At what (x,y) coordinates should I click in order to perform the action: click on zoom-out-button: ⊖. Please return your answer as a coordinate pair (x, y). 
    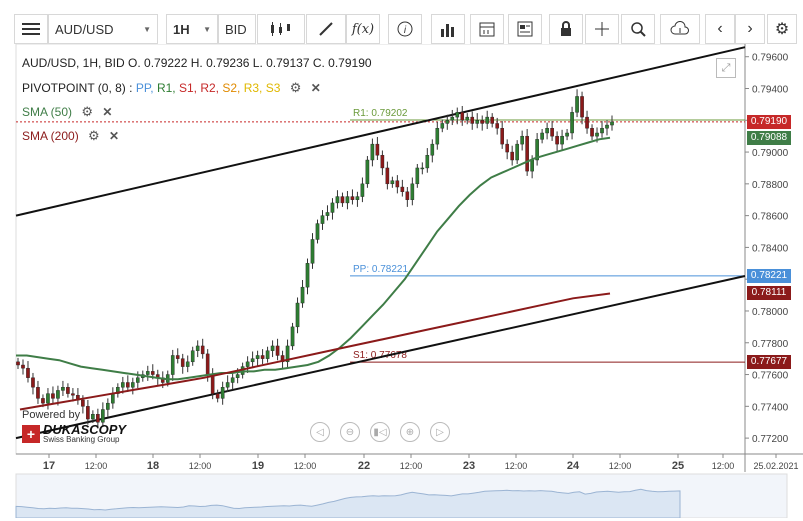
    Looking at the image, I should click on (350, 432).